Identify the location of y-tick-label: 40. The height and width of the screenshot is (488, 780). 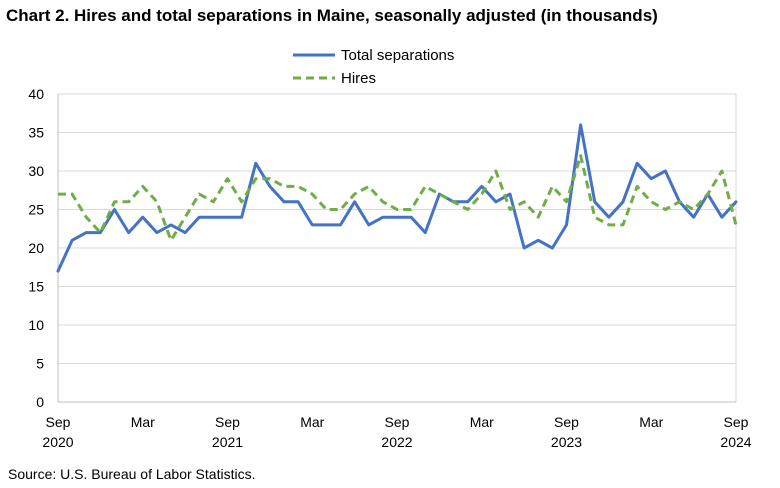
(36, 94).